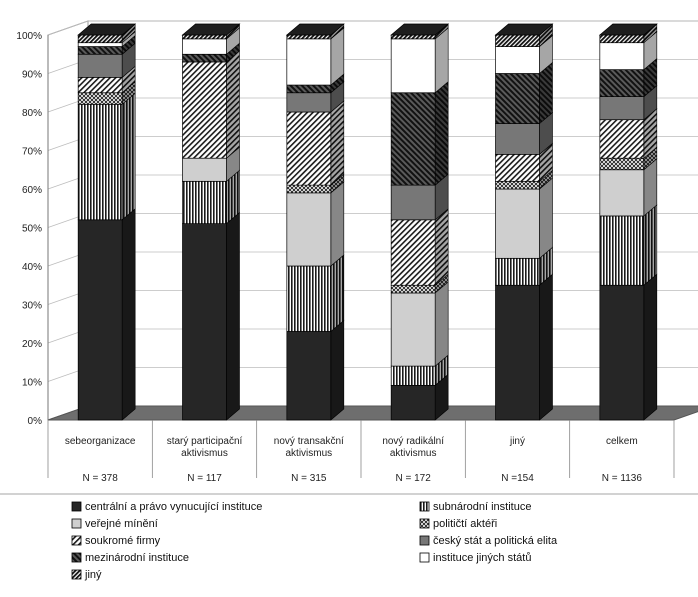  Describe the element at coordinates (32, 229) in the screenshot. I see `y-tick-label: 50%` at that location.